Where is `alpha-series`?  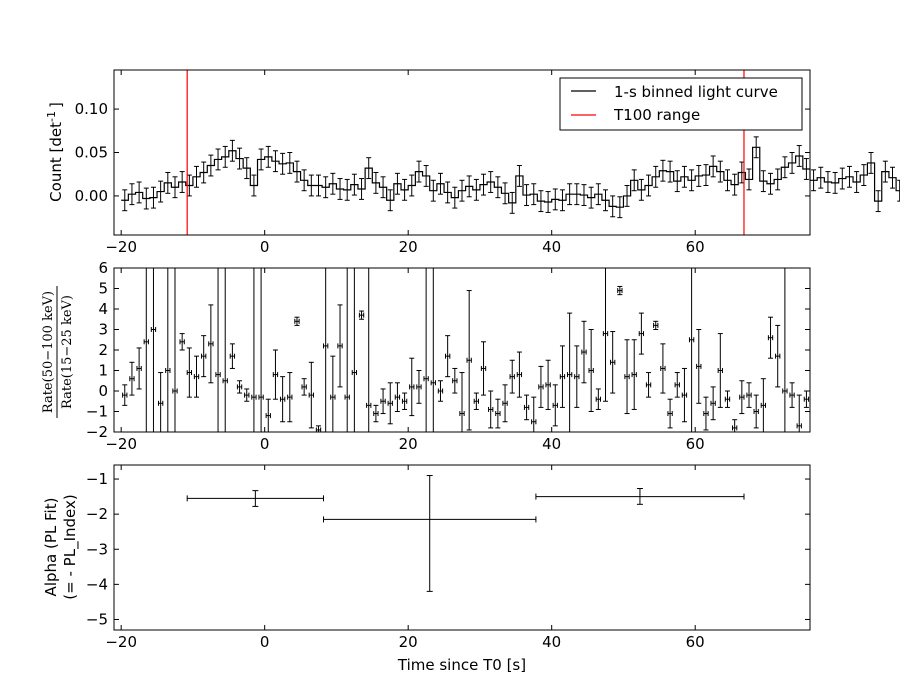 alpha-series is located at coordinates (465, 533).